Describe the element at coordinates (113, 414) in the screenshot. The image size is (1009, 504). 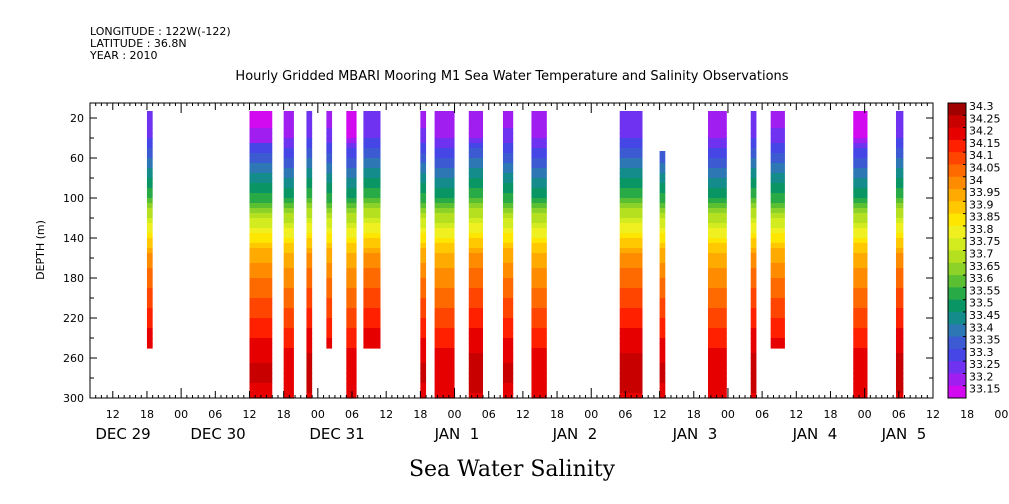
I see `hour-tick-label: 12` at that location.